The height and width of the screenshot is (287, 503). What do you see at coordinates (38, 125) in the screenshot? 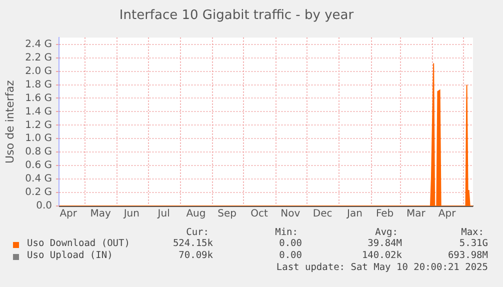
I see `y-tick-label: 1.2 G` at bounding box center [38, 125].